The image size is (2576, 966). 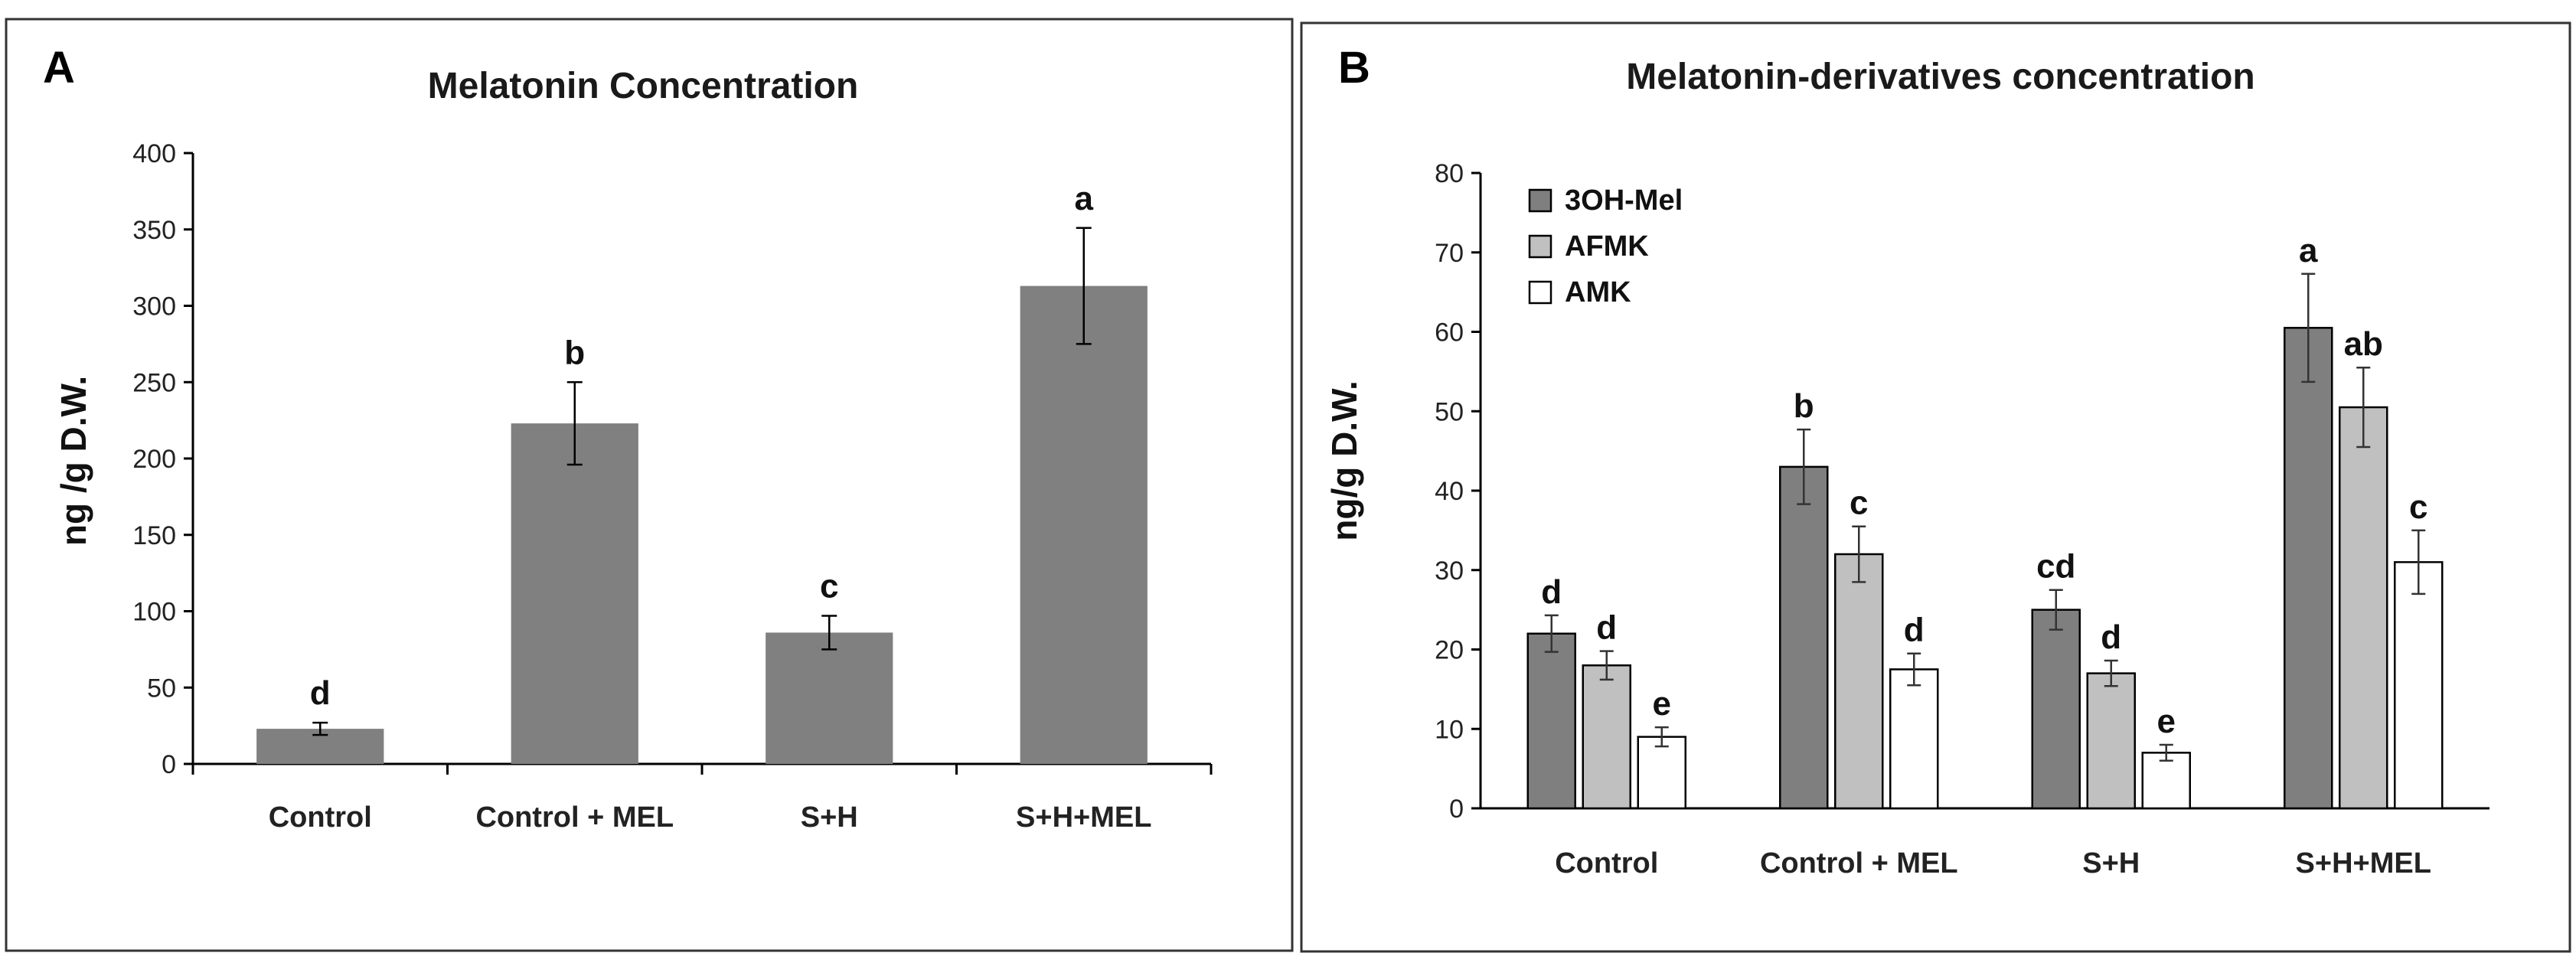 I want to click on panel-a-y-axis-label: ng /g D.W., so click(x=73, y=461).